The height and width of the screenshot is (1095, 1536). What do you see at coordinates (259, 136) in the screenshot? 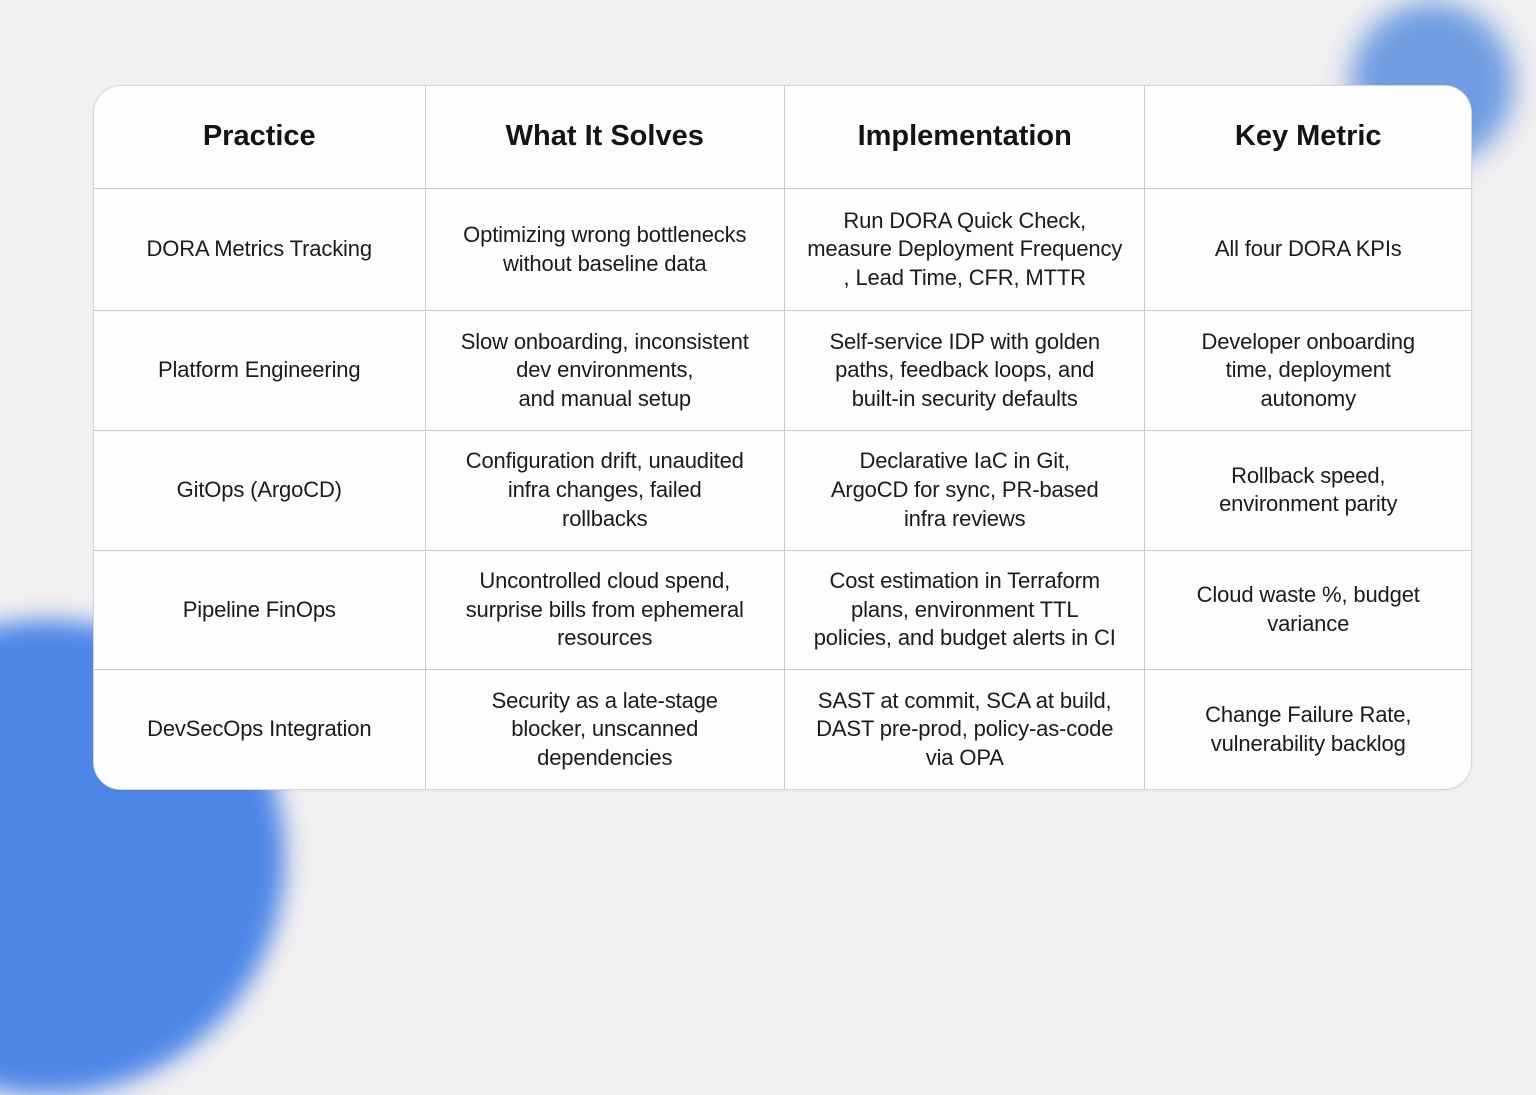
I see `column-header-practice: Practice` at bounding box center [259, 136].